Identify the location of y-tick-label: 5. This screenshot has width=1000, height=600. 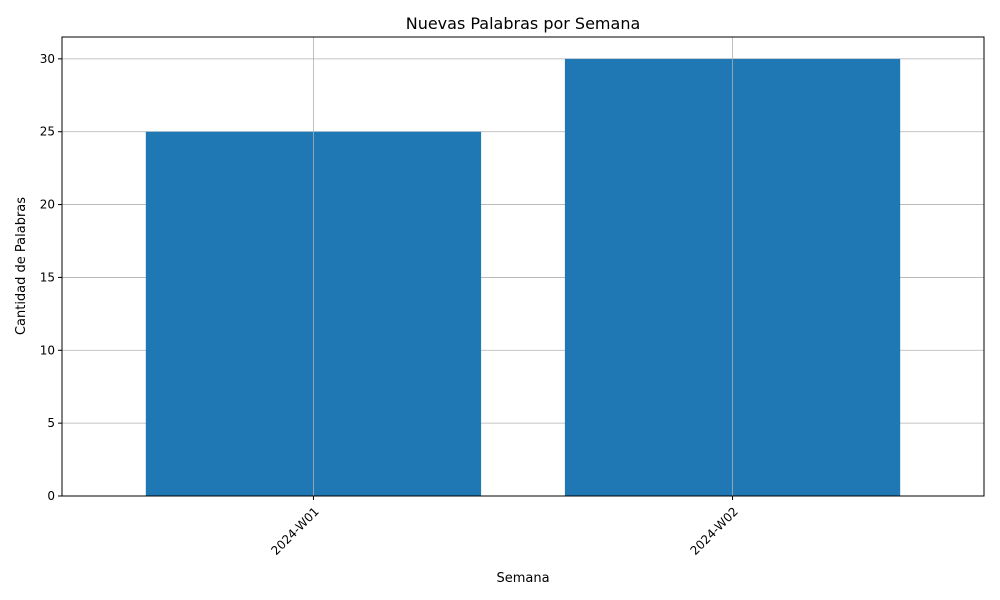
(51, 423).